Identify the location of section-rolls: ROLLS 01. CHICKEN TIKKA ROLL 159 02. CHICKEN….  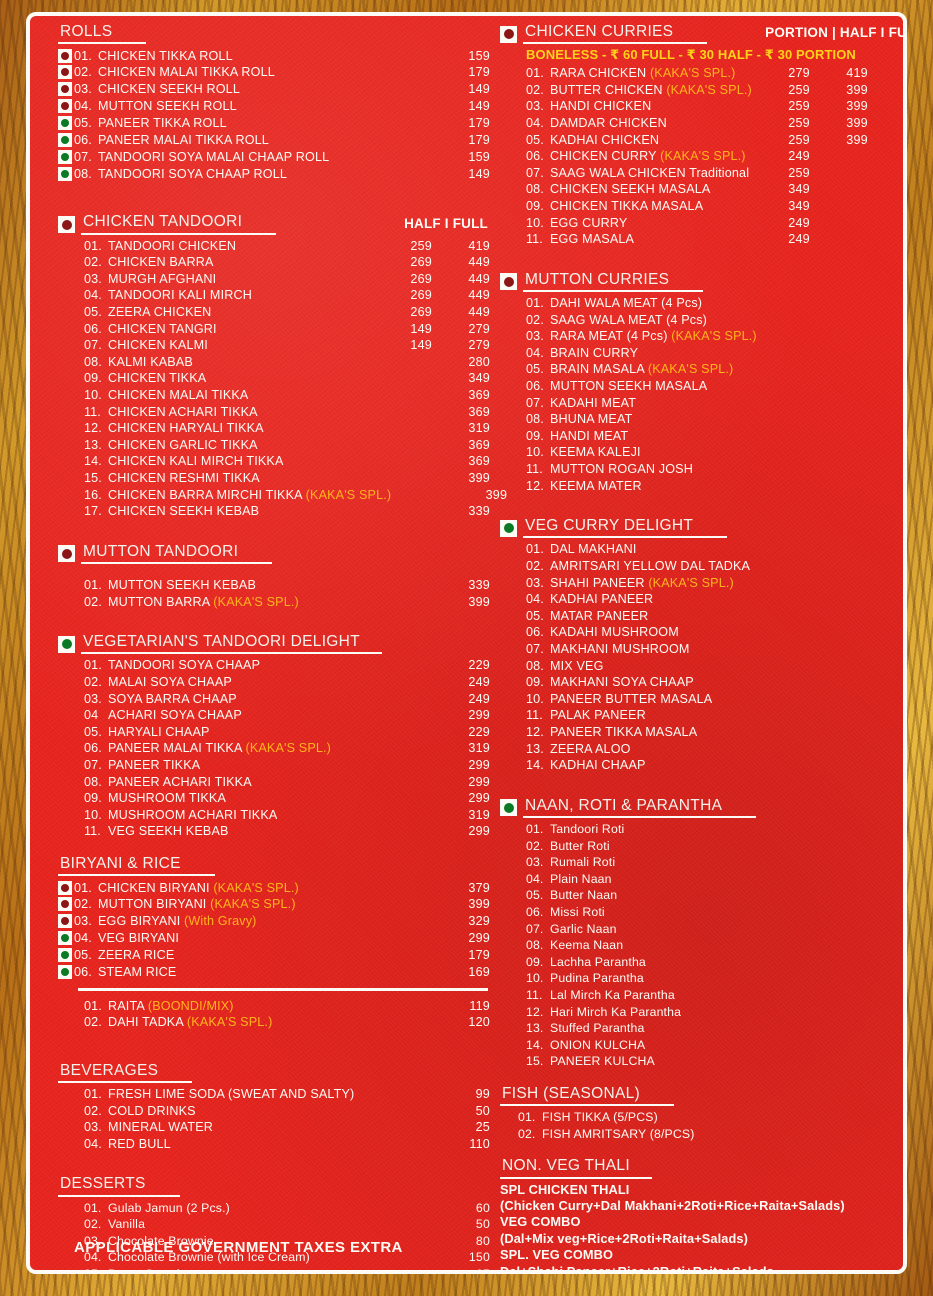
(274, 103).